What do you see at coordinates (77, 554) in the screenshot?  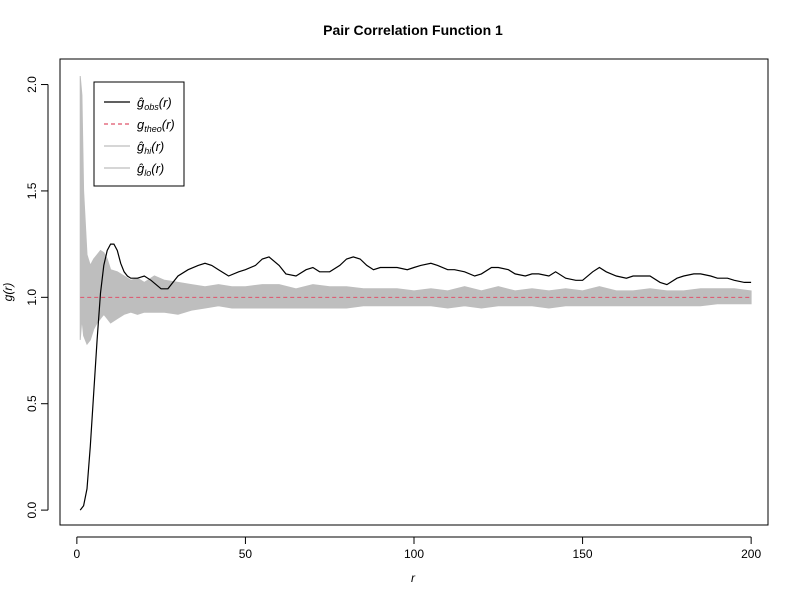 I see `x-tick-label: 0` at bounding box center [77, 554].